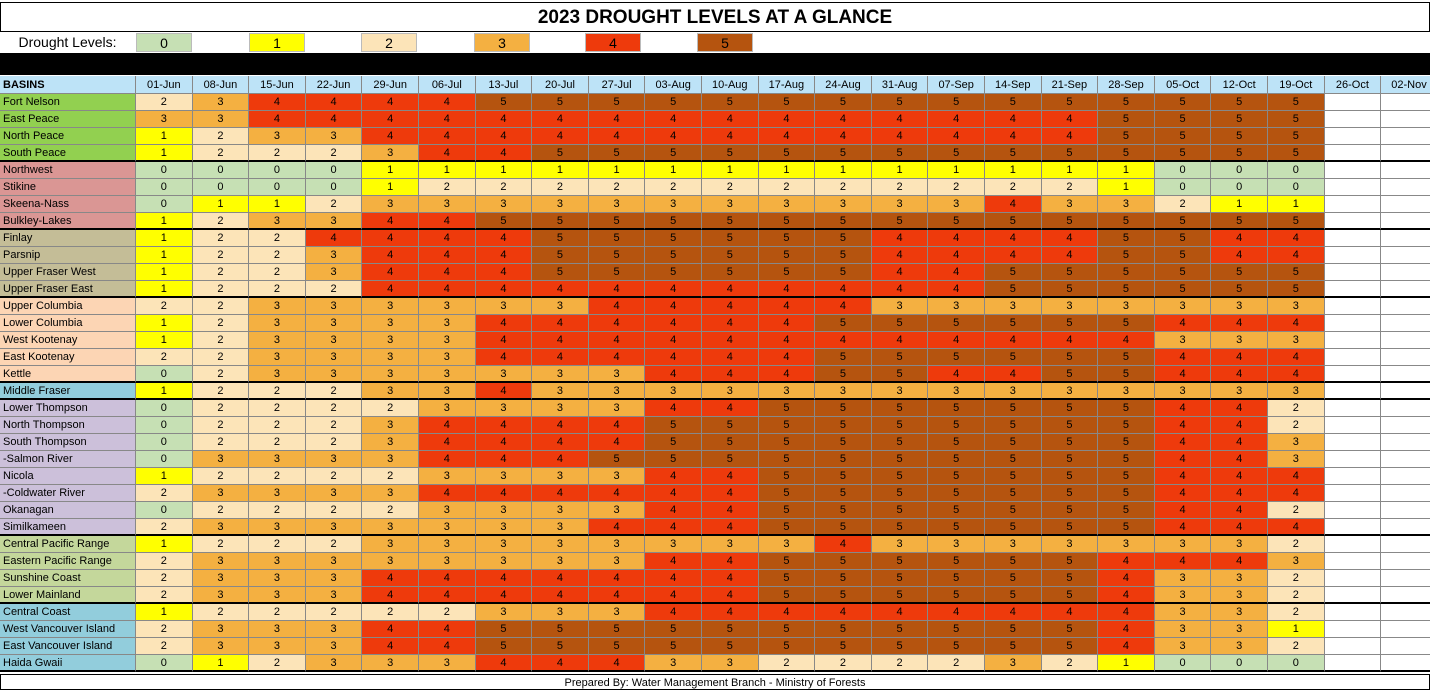 This screenshot has width=1430, height=692. Describe the element at coordinates (68, 323) in the screenshot. I see `basin-label: Lower Columbia` at that location.